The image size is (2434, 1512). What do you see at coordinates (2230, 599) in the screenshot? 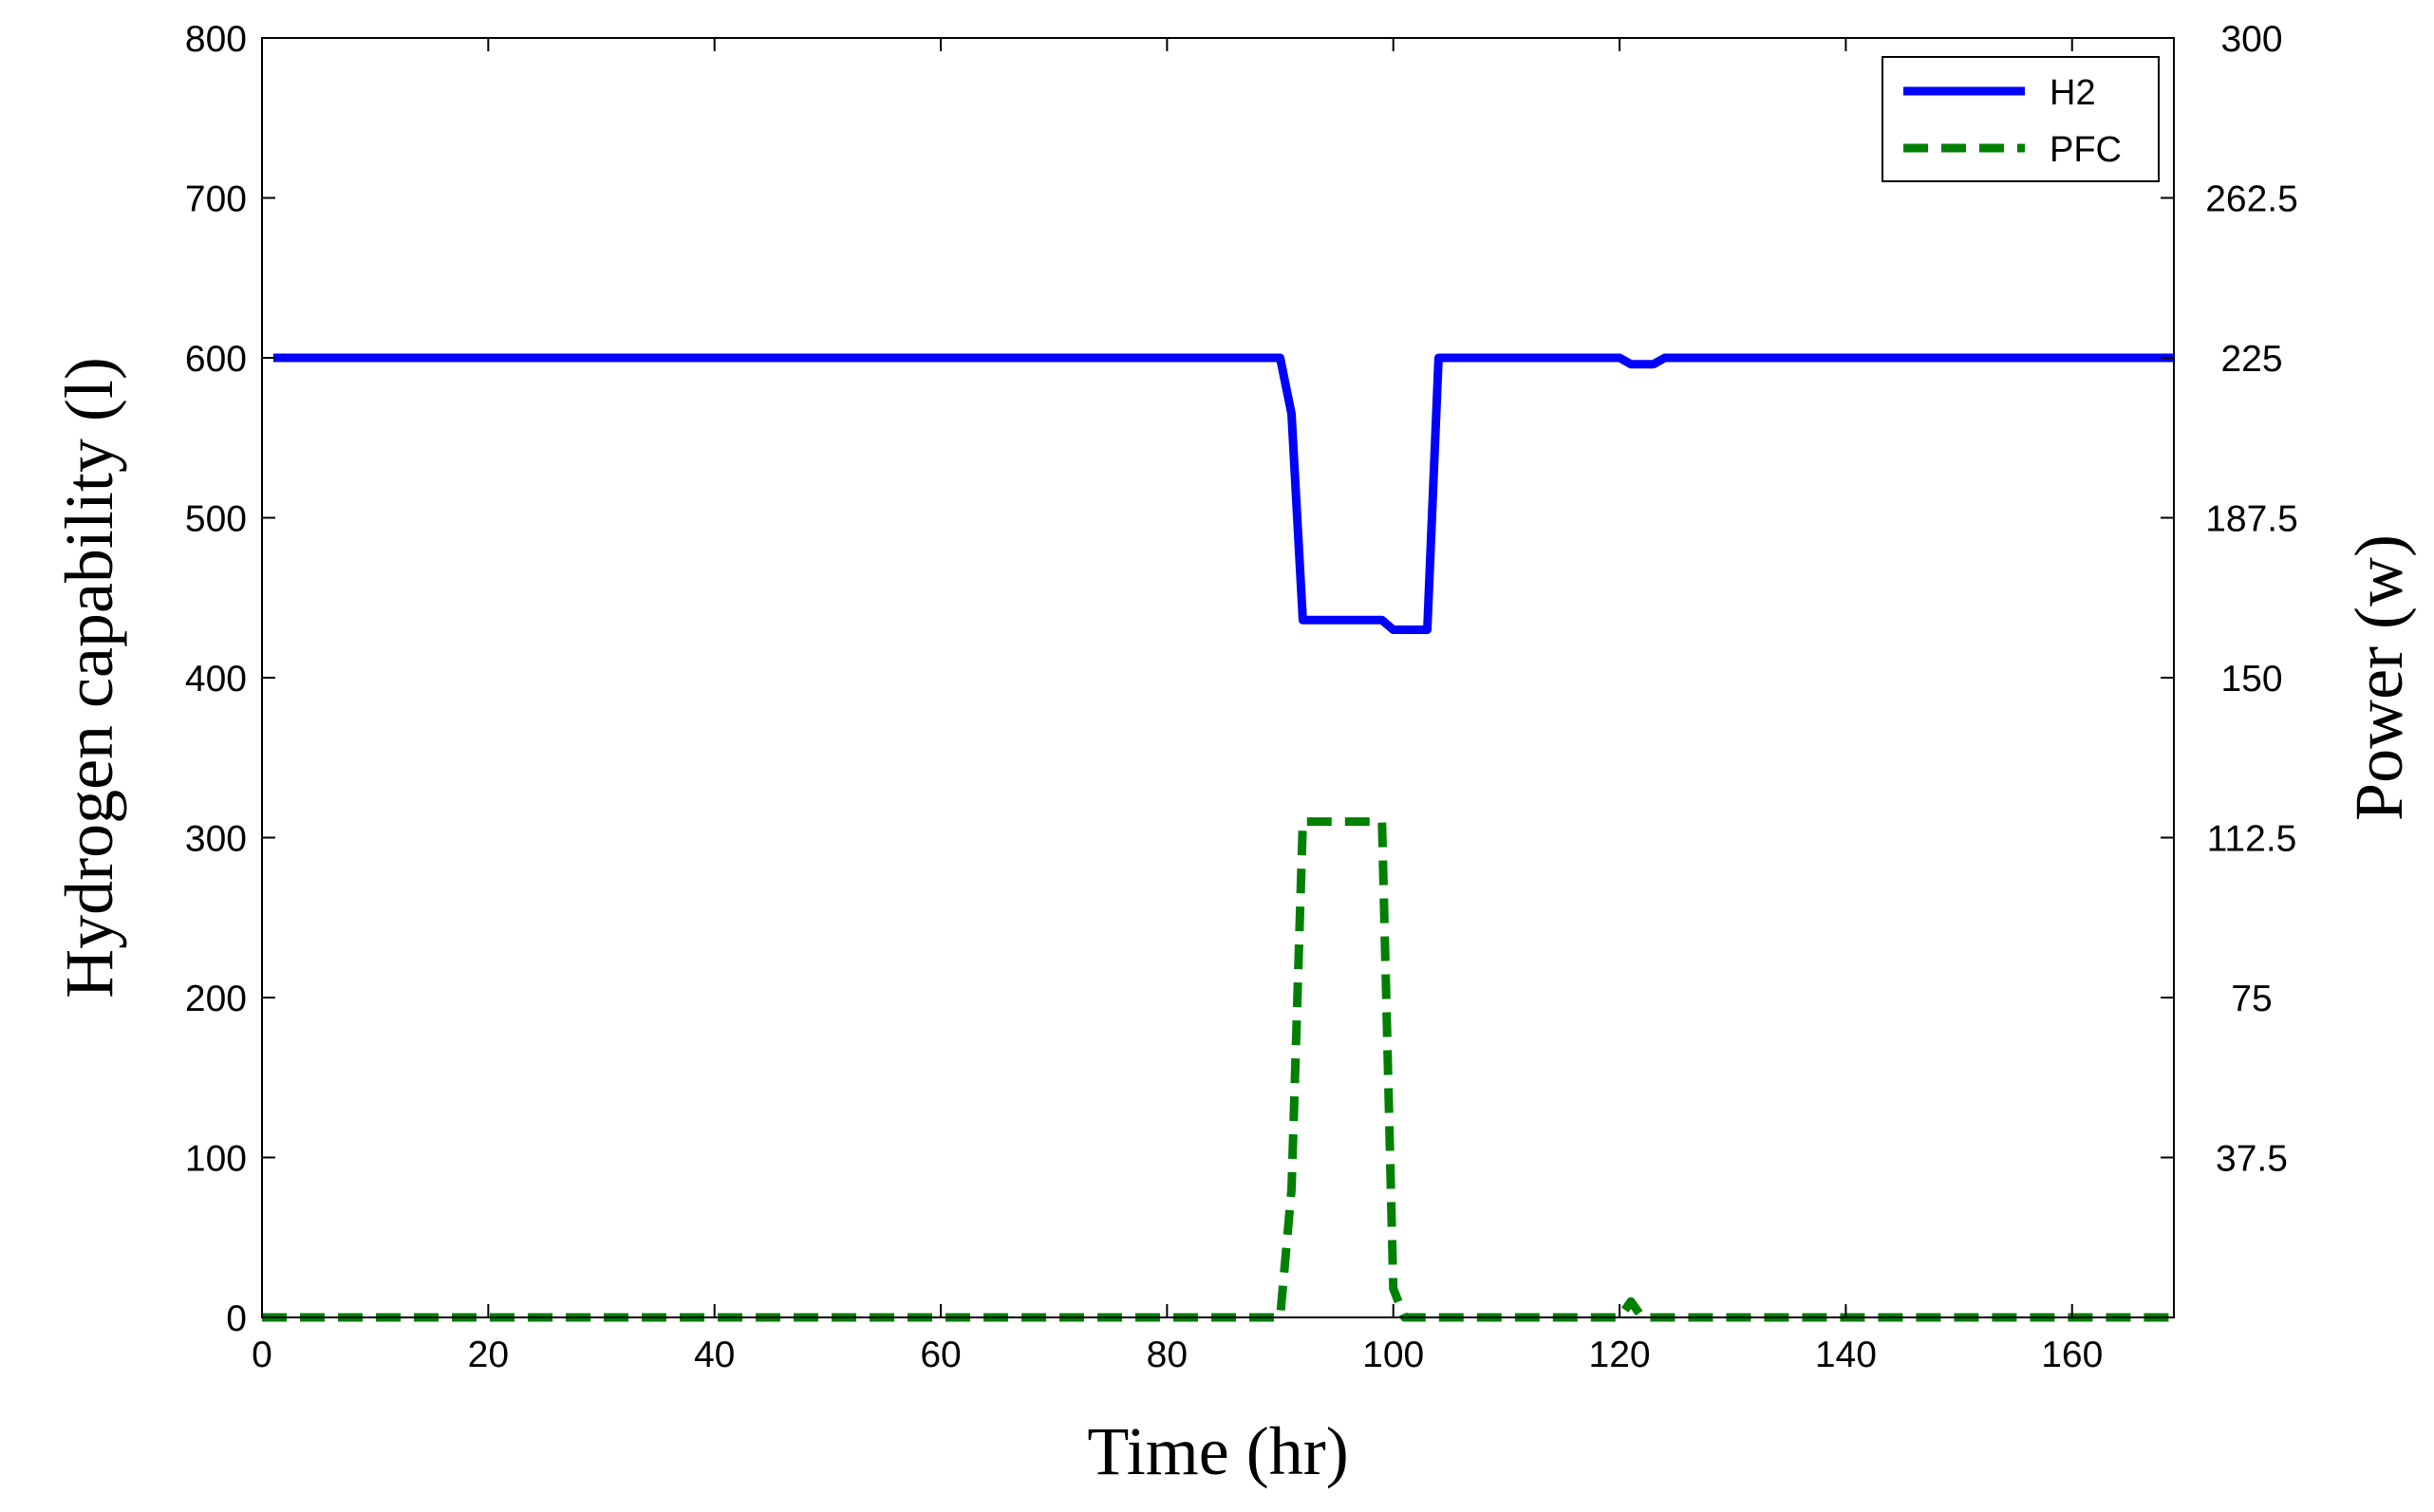
I see `y-axis-right: 37.5 75 112.5 150 187.5 225 262.5 300` at bounding box center [2230, 599].